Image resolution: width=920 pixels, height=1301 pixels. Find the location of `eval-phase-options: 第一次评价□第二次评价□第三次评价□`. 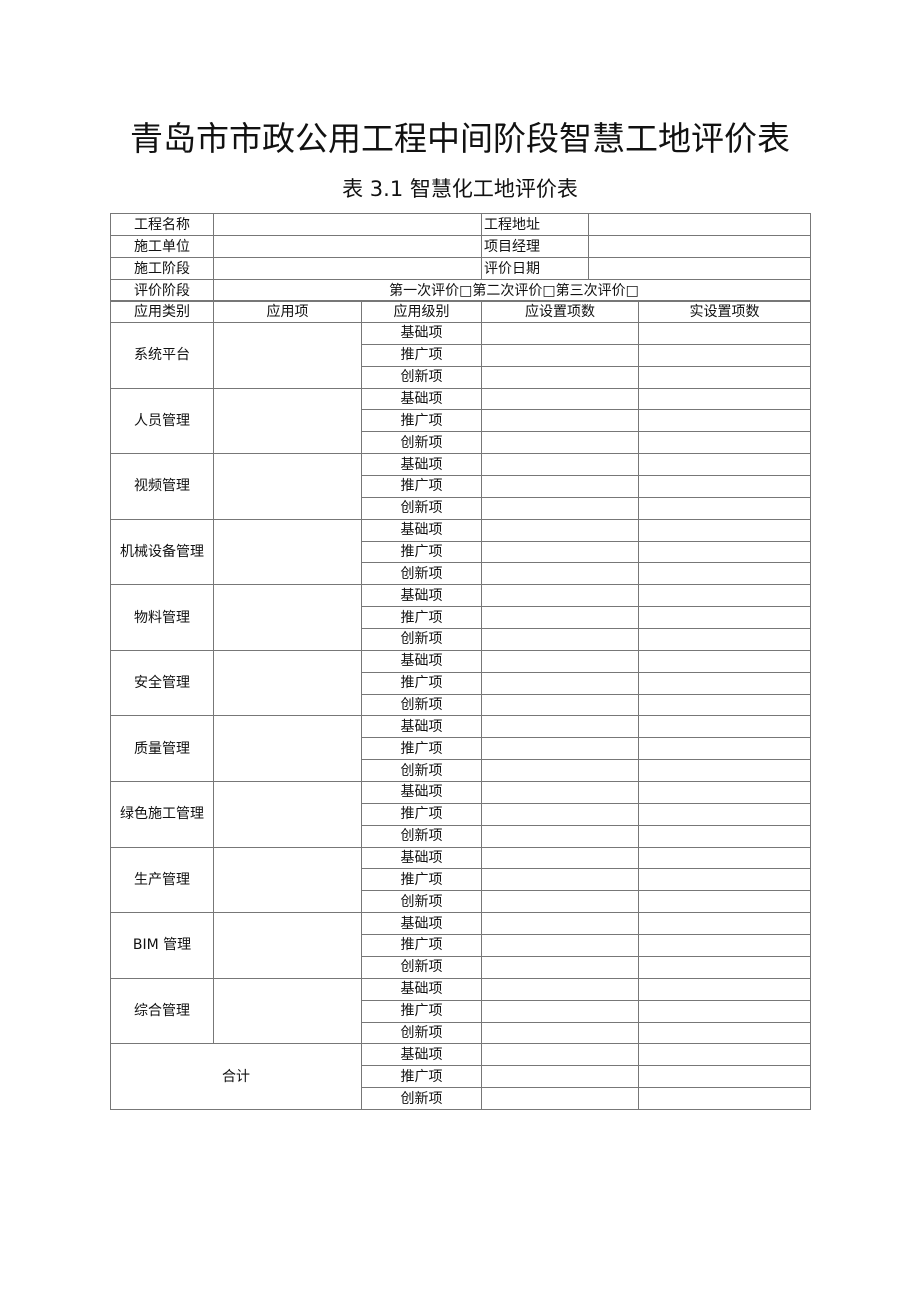

eval-phase-options: 第一次评价□第二次评价□第三次评价□ is located at coordinates (512, 290).